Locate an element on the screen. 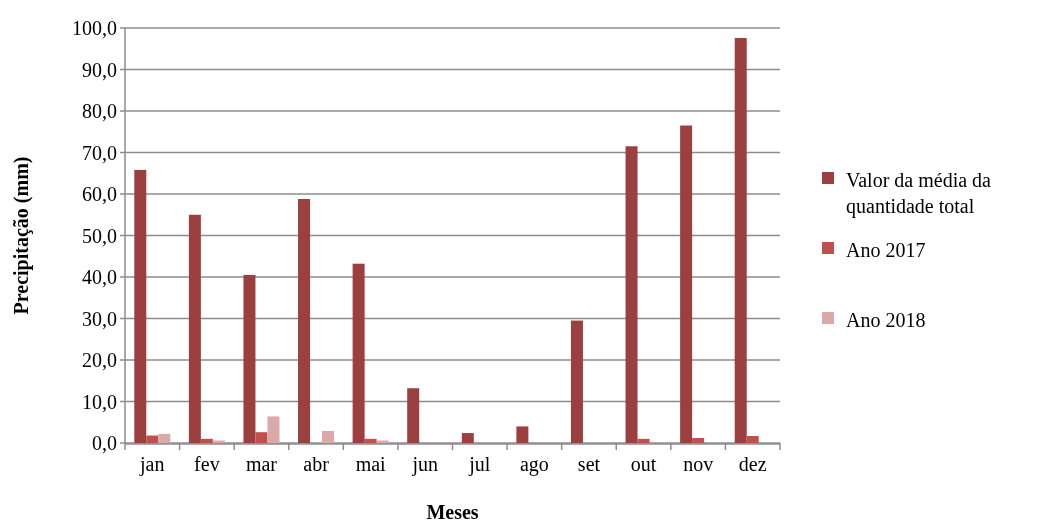 This screenshot has width=1044, height=523. x-tick-label: dez is located at coordinates (752, 464).